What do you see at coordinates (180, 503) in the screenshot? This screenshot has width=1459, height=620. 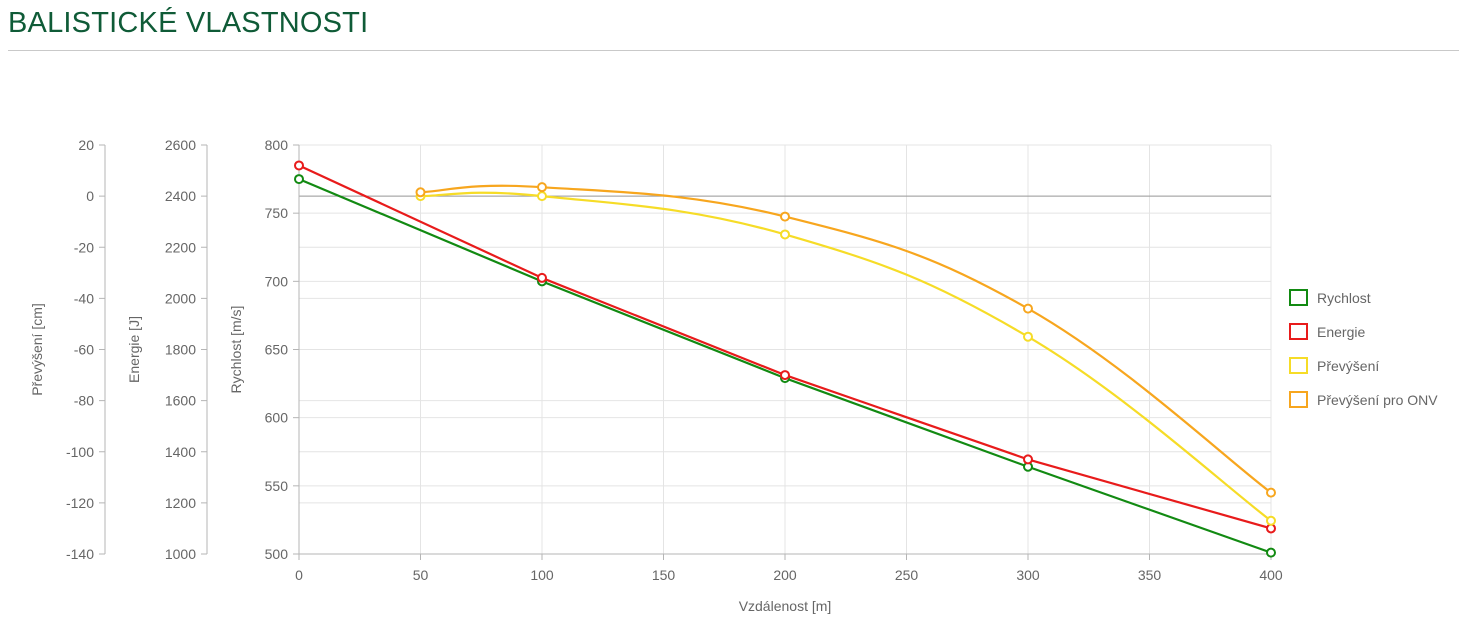 I see `y-tick-label: 1200` at bounding box center [180, 503].